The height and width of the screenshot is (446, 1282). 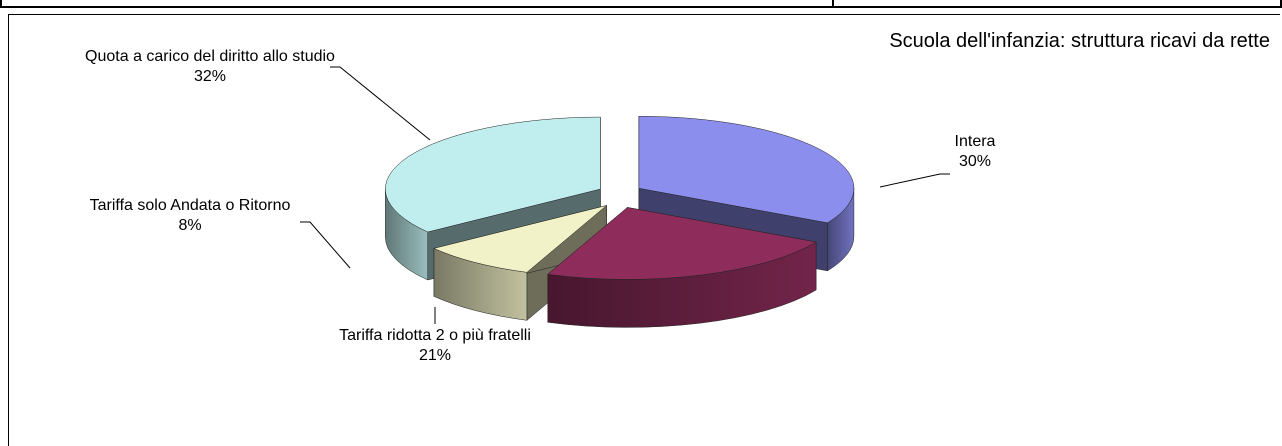 I want to click on value-label: 21%, so click(x=435, y=355).